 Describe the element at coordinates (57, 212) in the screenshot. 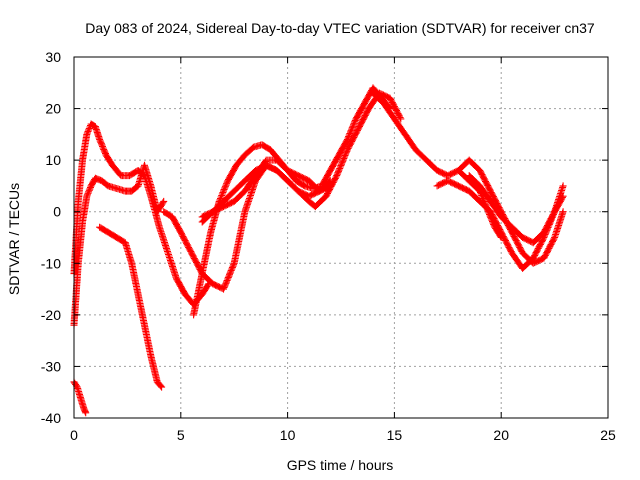

I see `y-tick-label: 0` at that location.